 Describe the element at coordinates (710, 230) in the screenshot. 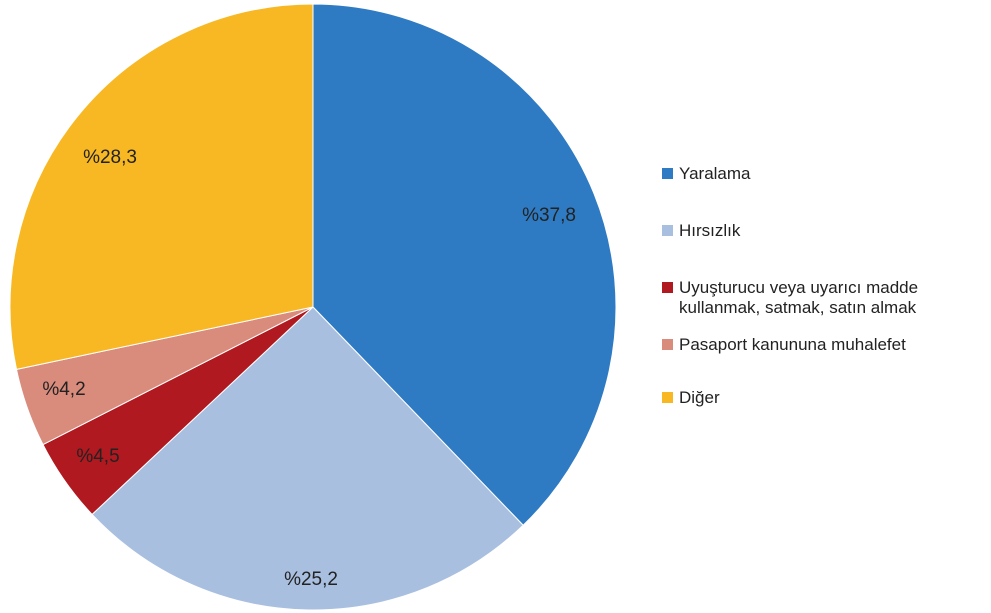

I see `legend-label: Hırsızlık` at that location.